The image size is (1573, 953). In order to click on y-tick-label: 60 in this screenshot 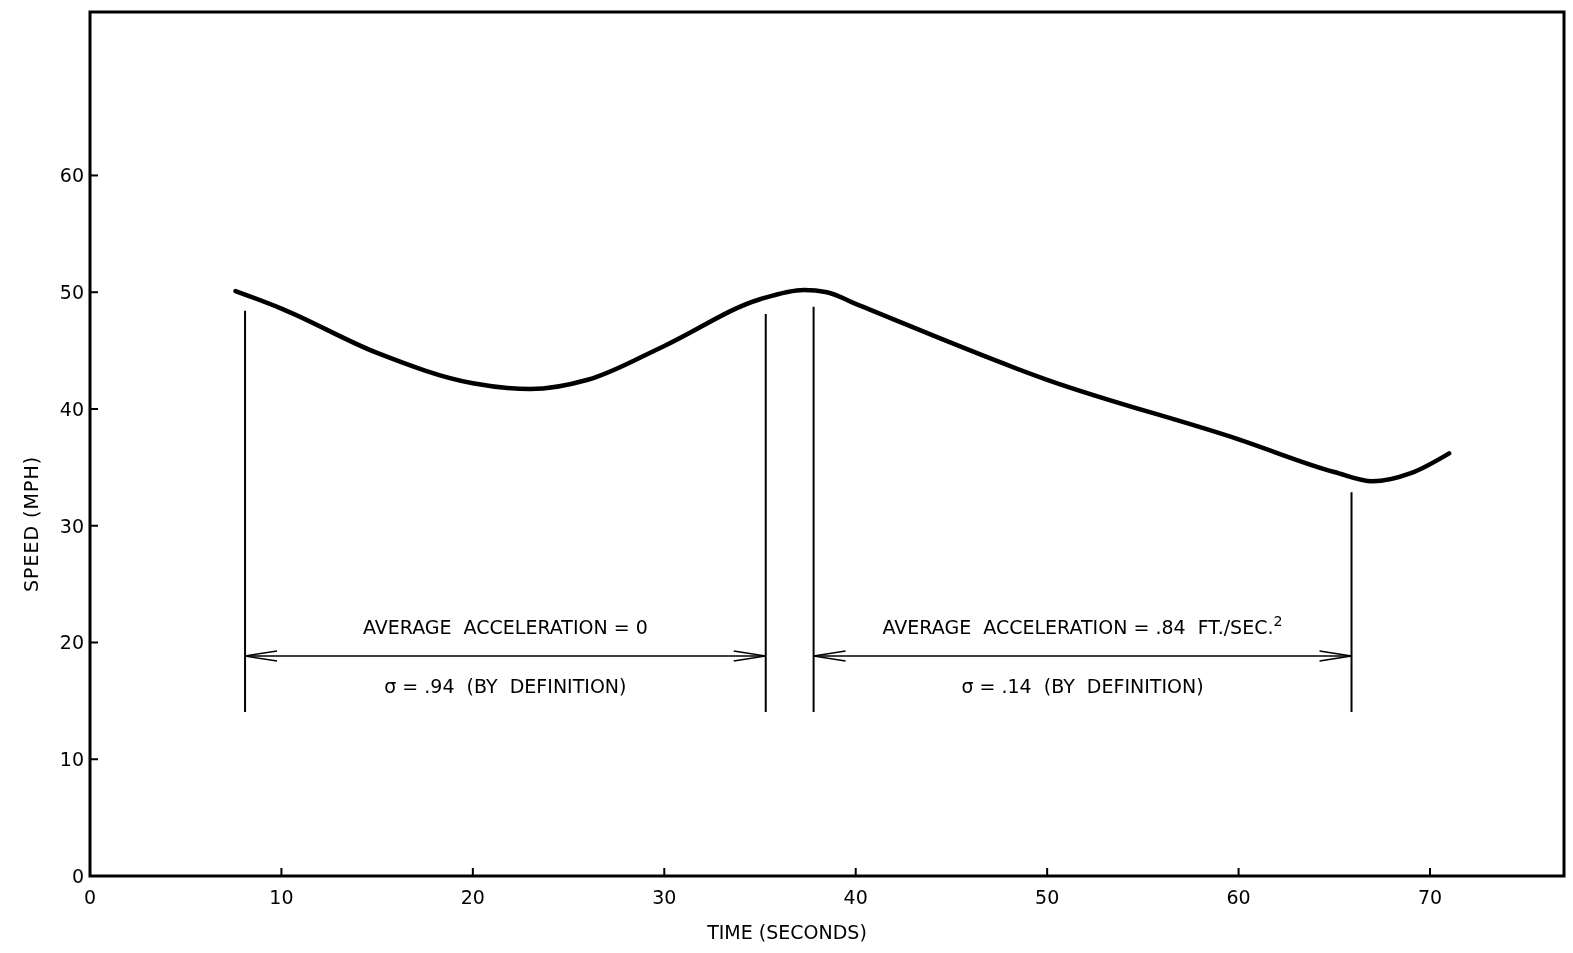, I will do `click(71, 175)`.